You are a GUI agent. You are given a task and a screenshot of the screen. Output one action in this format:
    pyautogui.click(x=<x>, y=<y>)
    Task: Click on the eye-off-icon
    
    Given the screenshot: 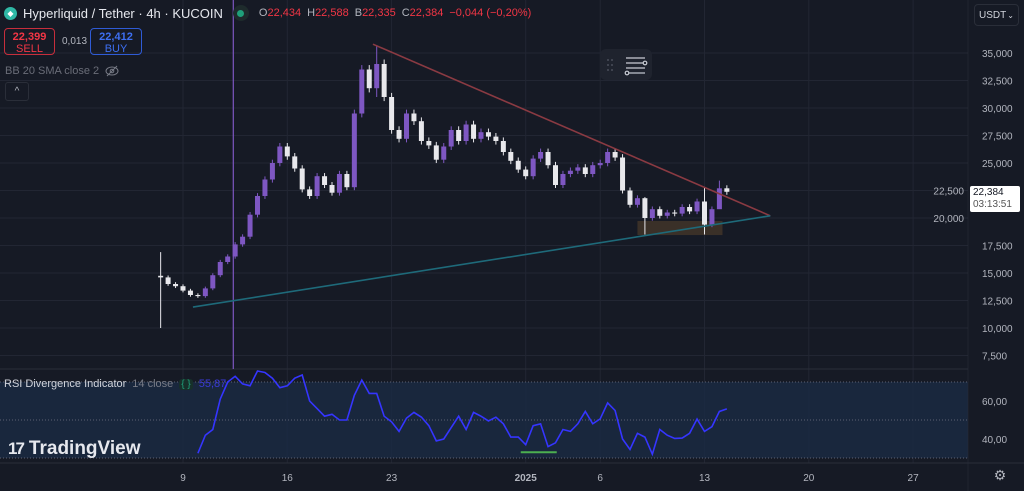 What is the action you would take?
    pyautogui.click(x=112, y=71)
    